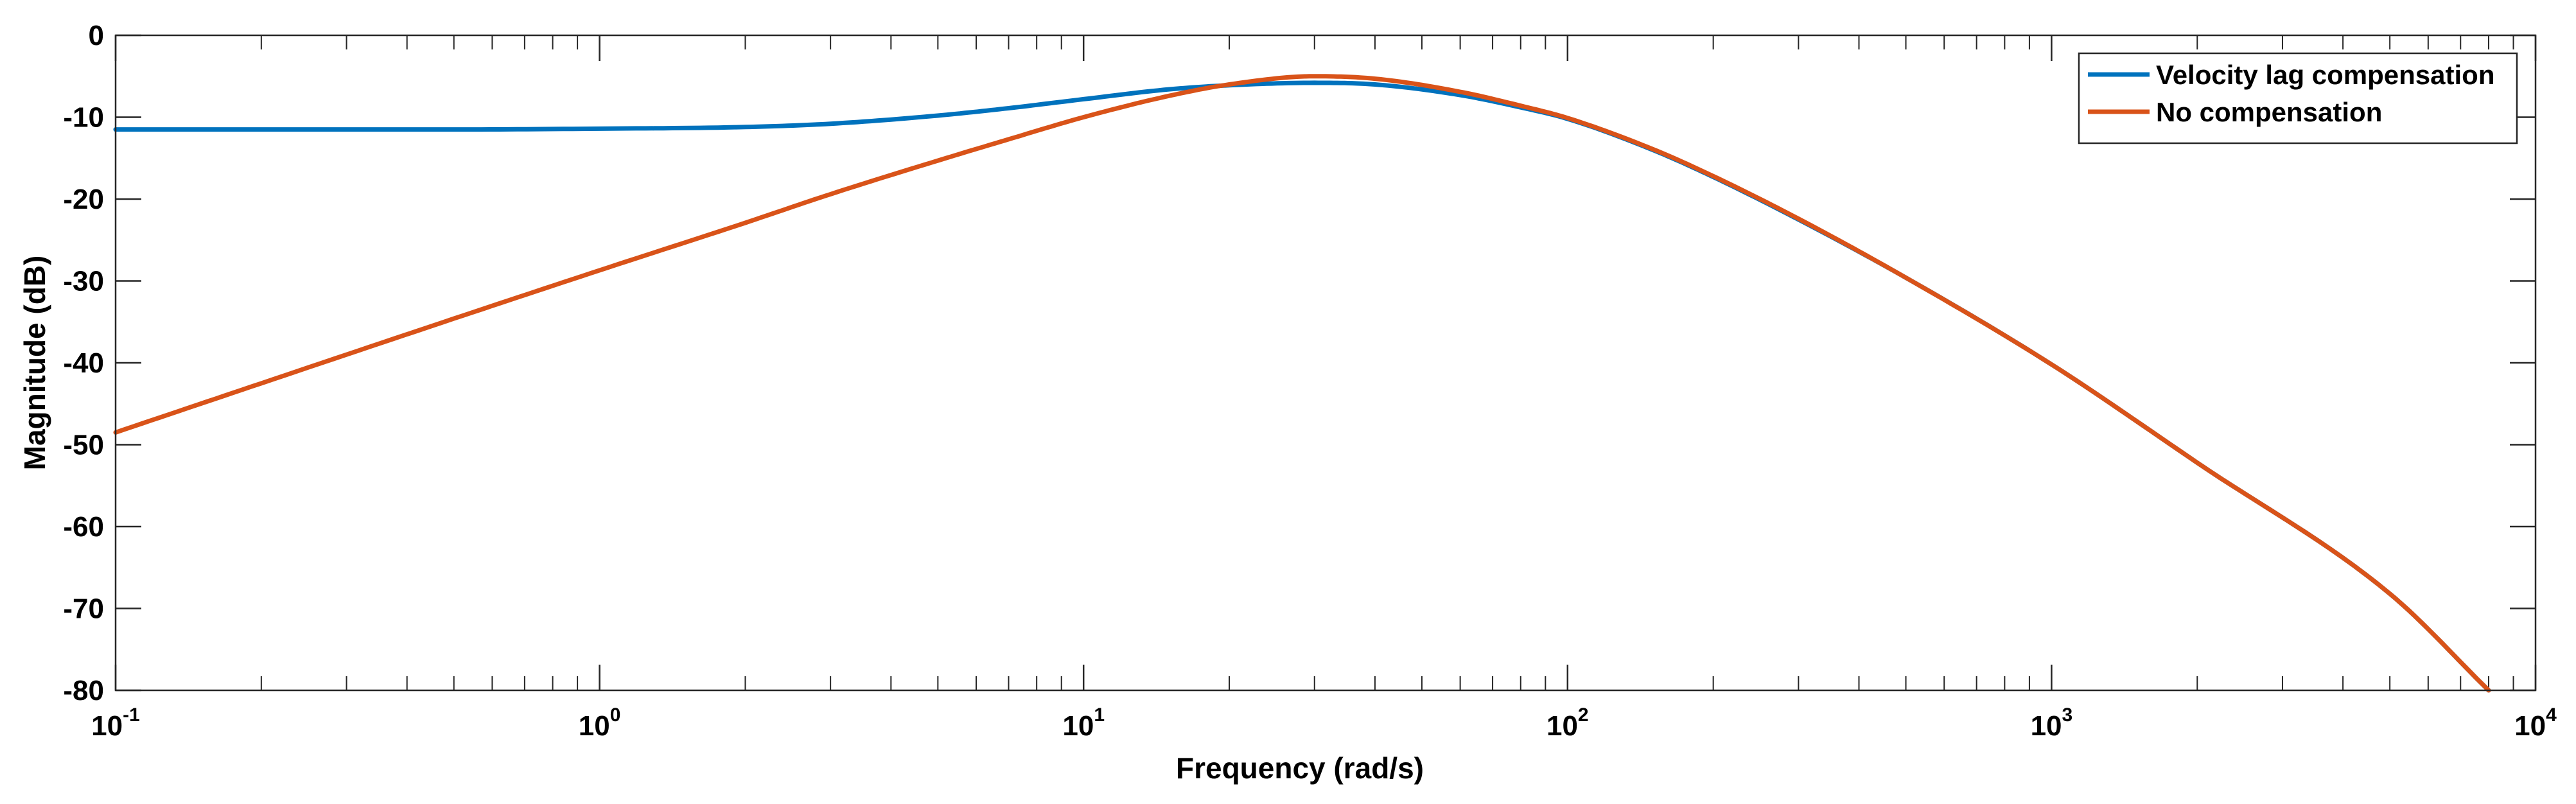 The image size is (2576, 804). Describe the element at coordinates (83, 690) in the screenshot. I see `y-tick-label: -80` at that location.